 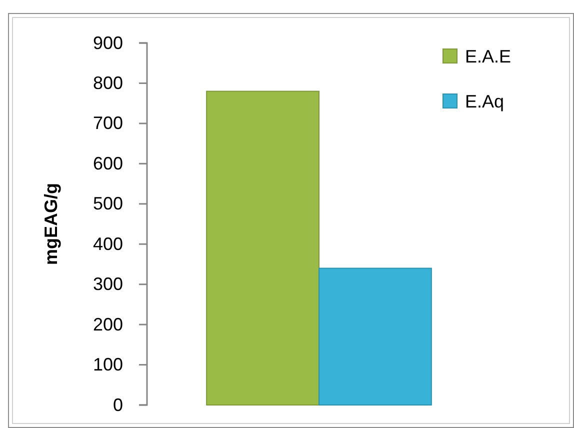 I want to click on y-tick-label: 900, so click(x=107, y=42).